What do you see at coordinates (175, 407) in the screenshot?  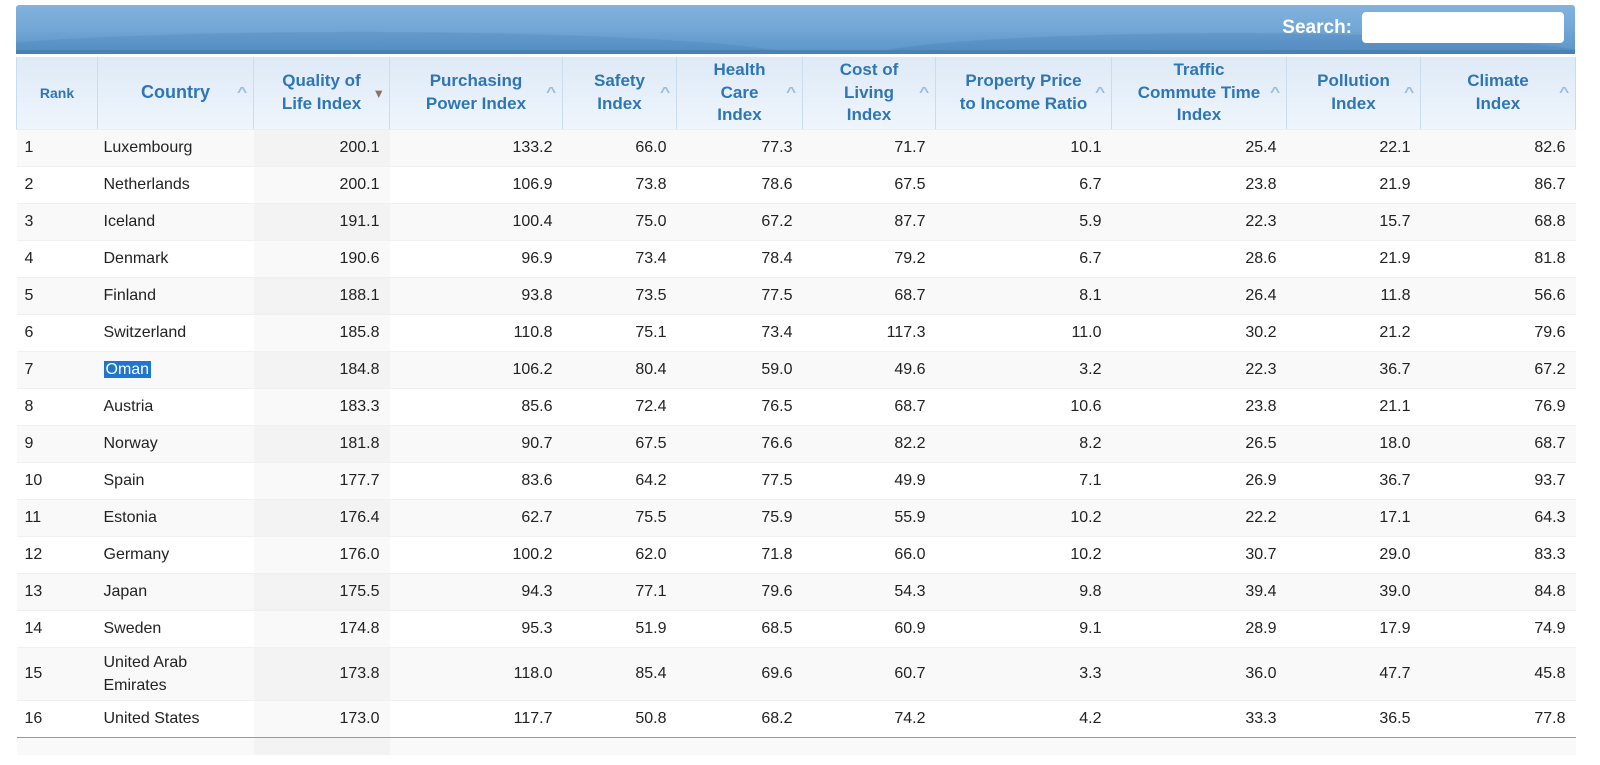 I see `country-cell: Austria` at bounding box center [175, 407].